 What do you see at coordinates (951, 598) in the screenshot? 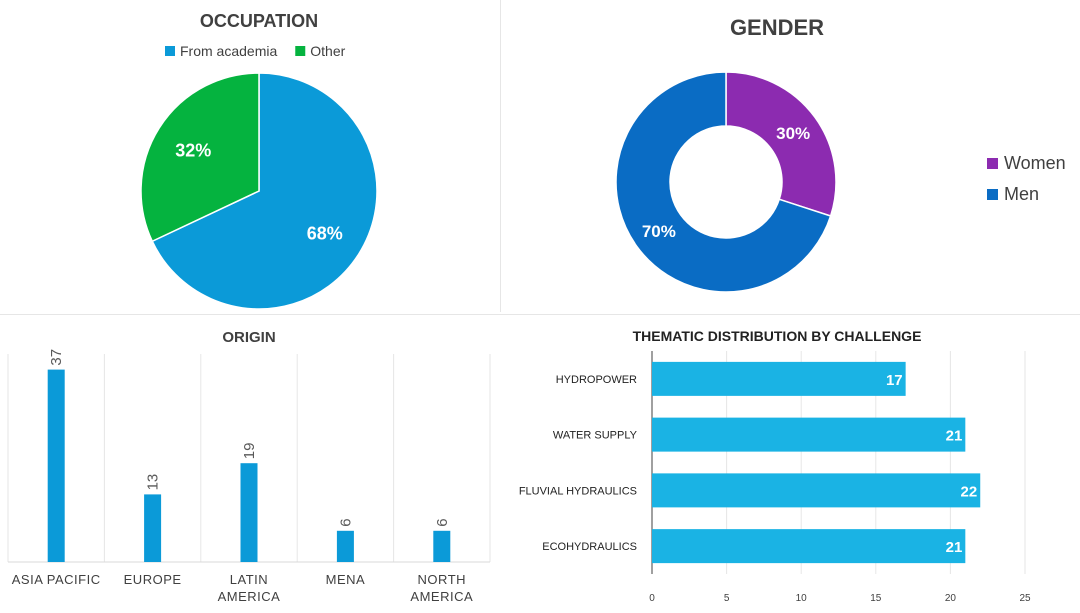
I see `thematic-tick-label: 20` at bounding box center [951, 598].